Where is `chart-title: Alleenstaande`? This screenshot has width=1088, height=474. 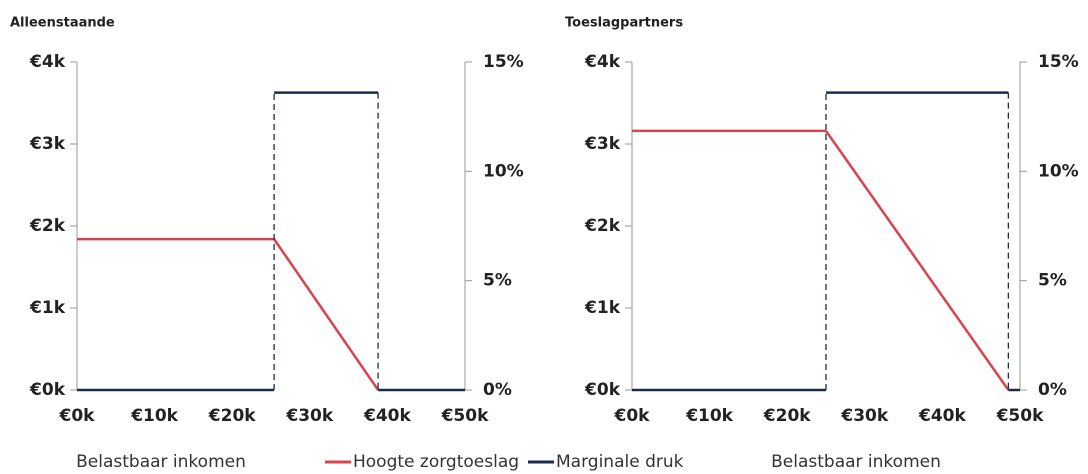
chart-title: Alleenstaande is located at coordinates (62, 23).